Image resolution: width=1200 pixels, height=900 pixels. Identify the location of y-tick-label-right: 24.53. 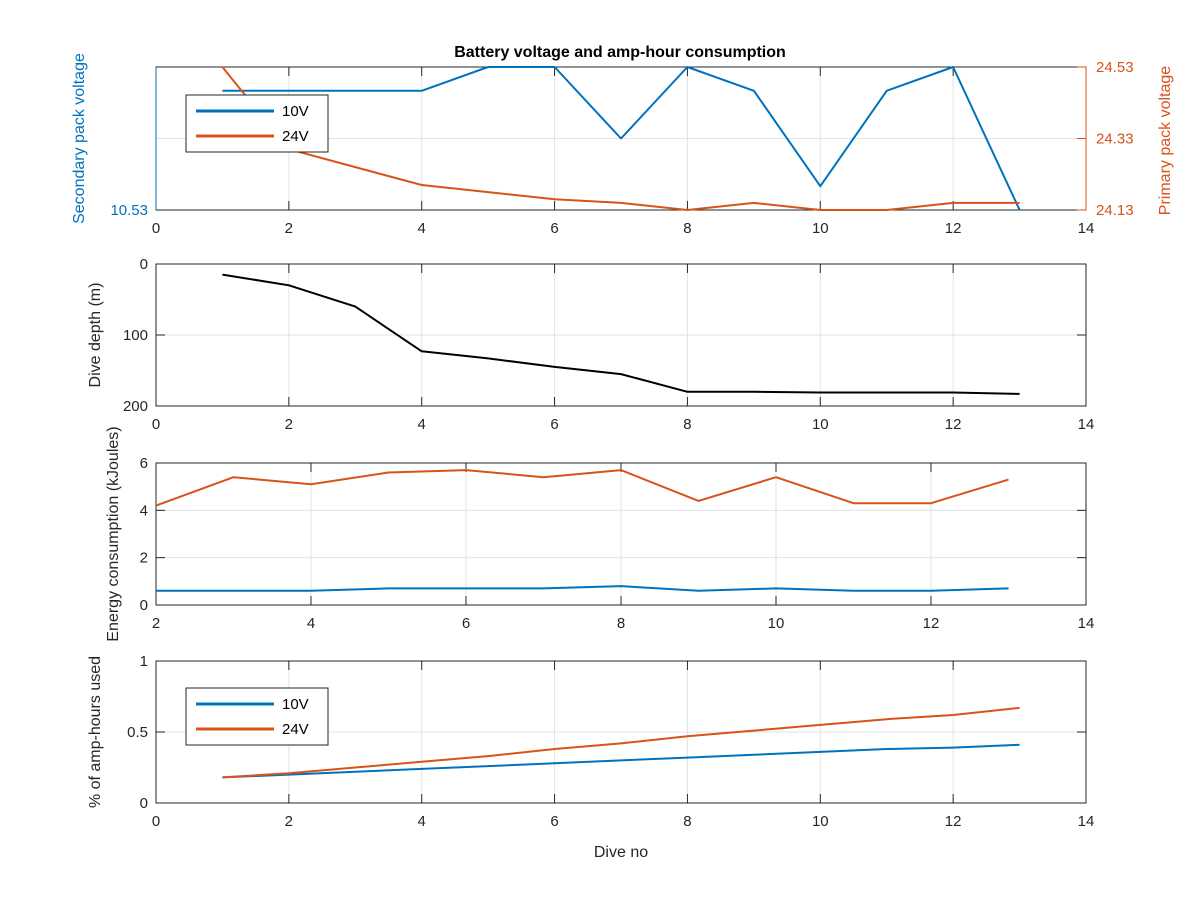
(1115, 67).